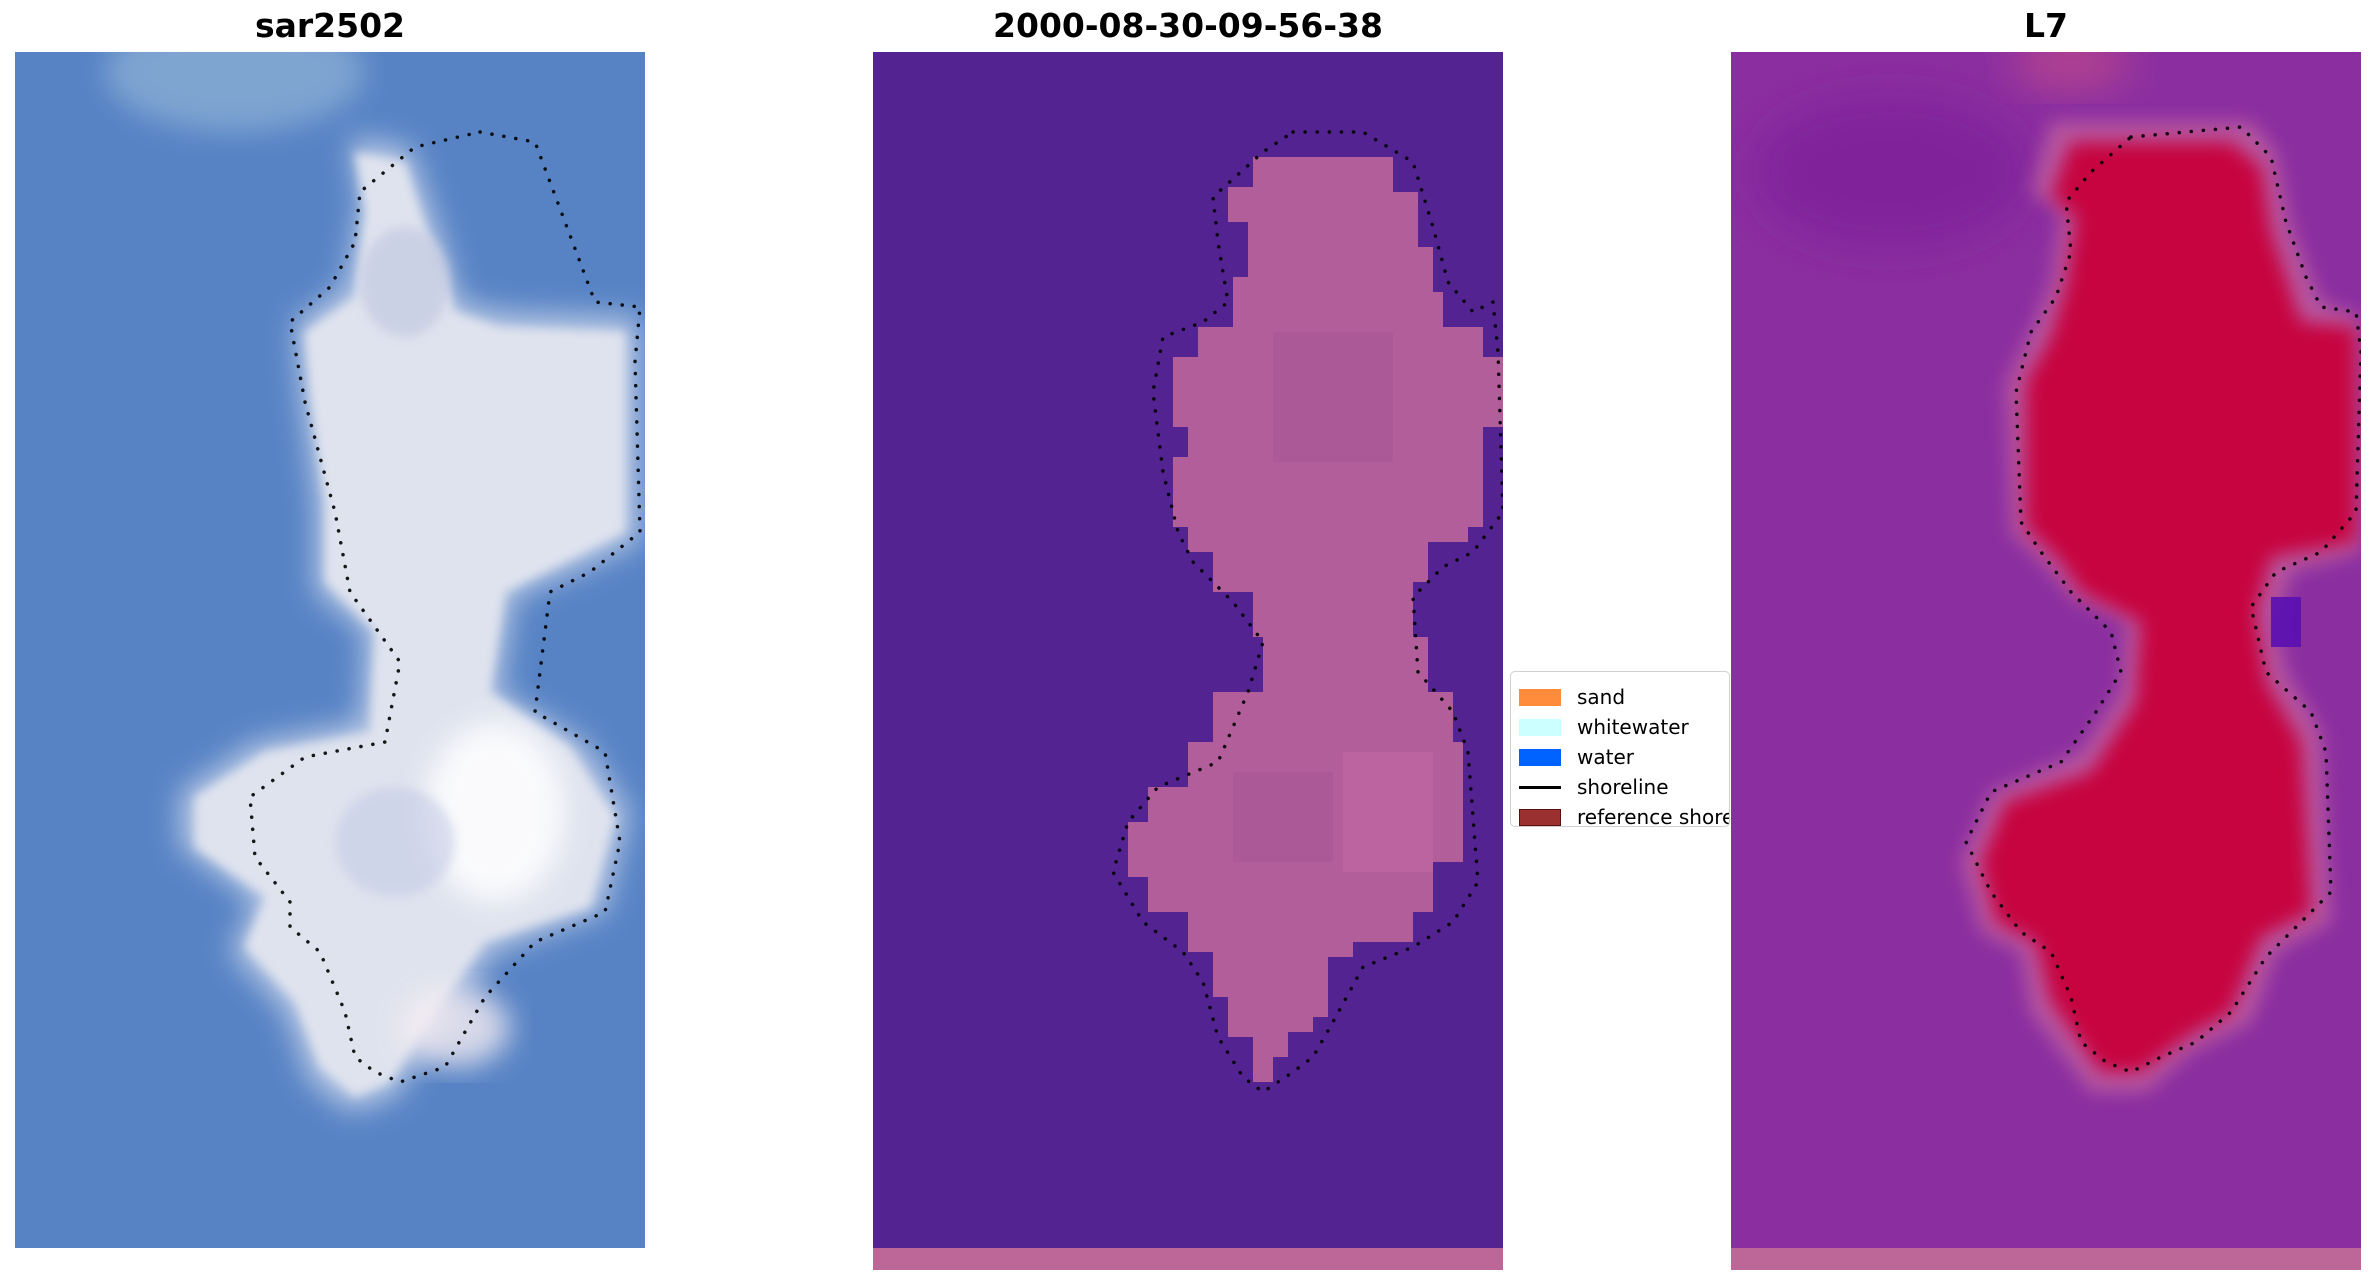  What do you see at coordinates (2071, 72) in the screenshot?
I see `index-top-tone` at bounding box center [2071, 72].